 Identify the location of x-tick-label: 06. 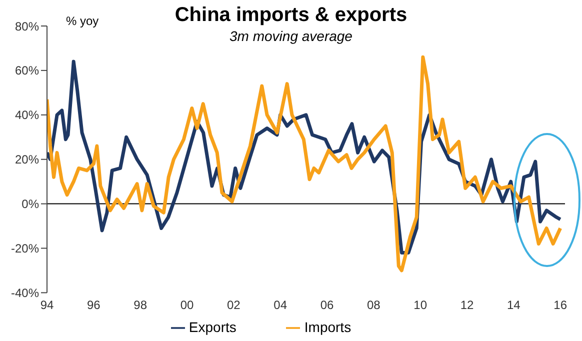
(327, 305).